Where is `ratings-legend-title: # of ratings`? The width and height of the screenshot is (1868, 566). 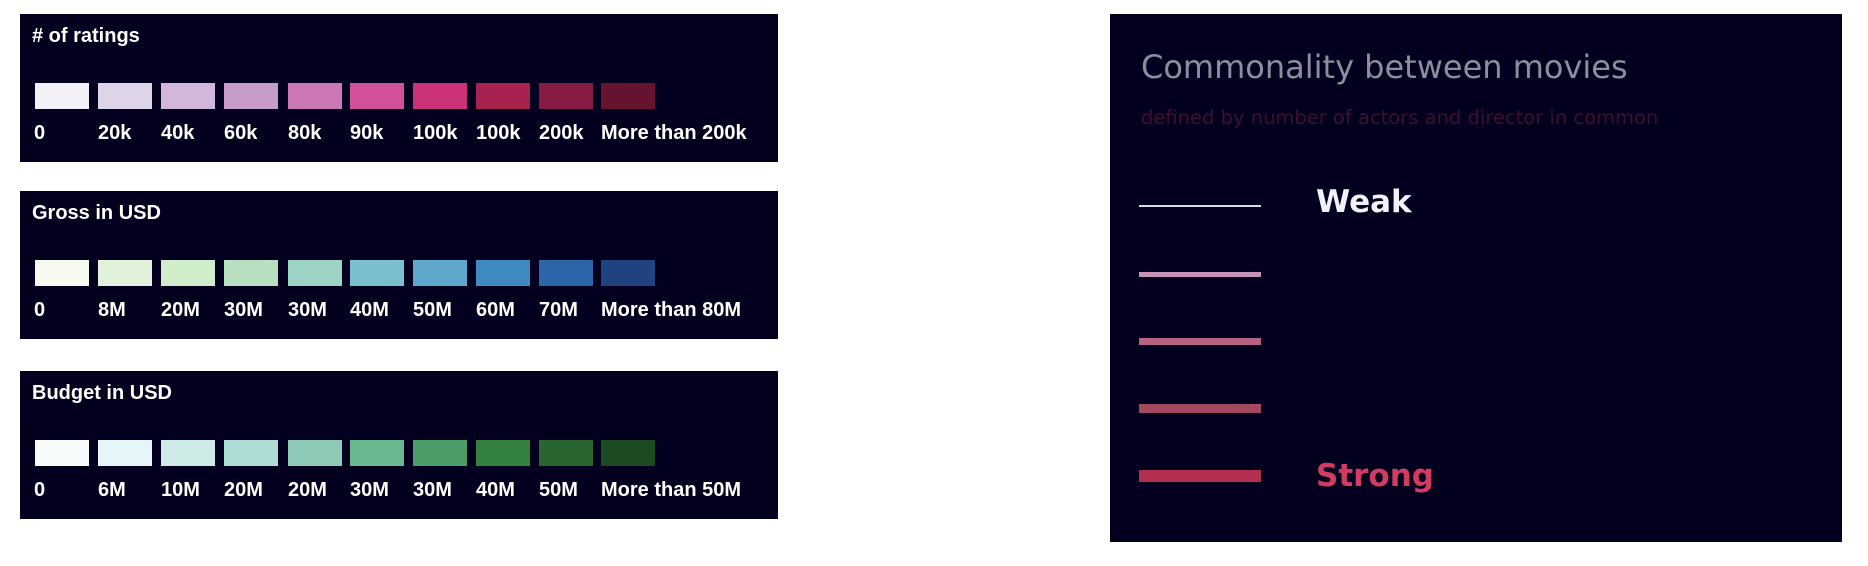
ratings-legend-title: # of ratings is located at coordinates (86, 36).